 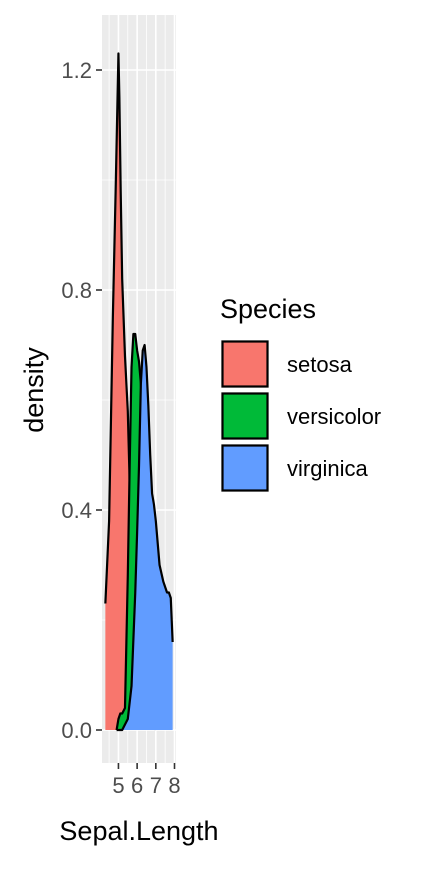 What do you see at coordinates (156, 785) in the screenshot?
I see `x-tick-label: 7` at bounding box center [156, 785].